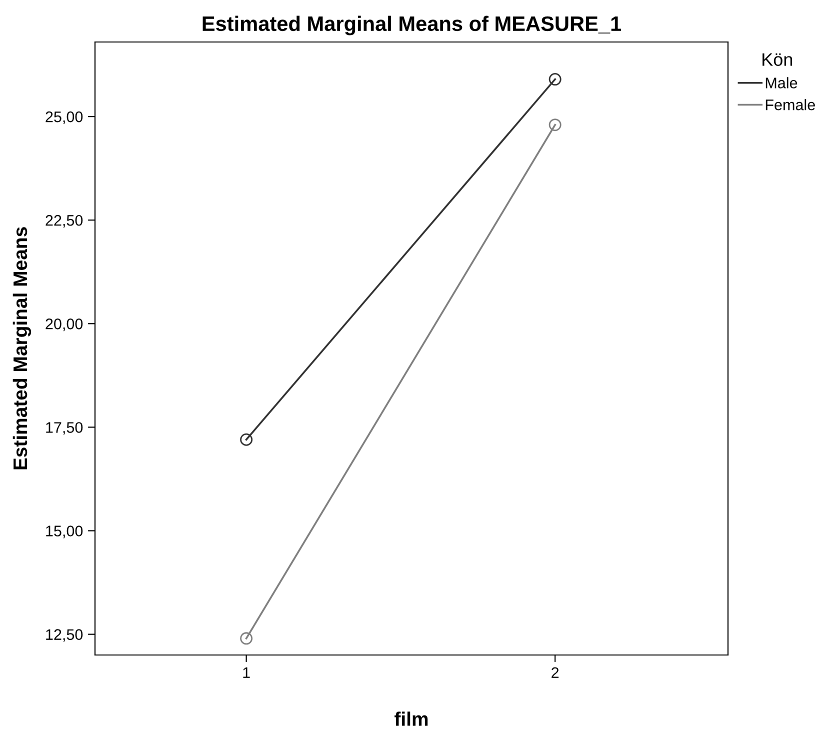  I want to click on y-tick-label: 12,50, so click(64, 635).